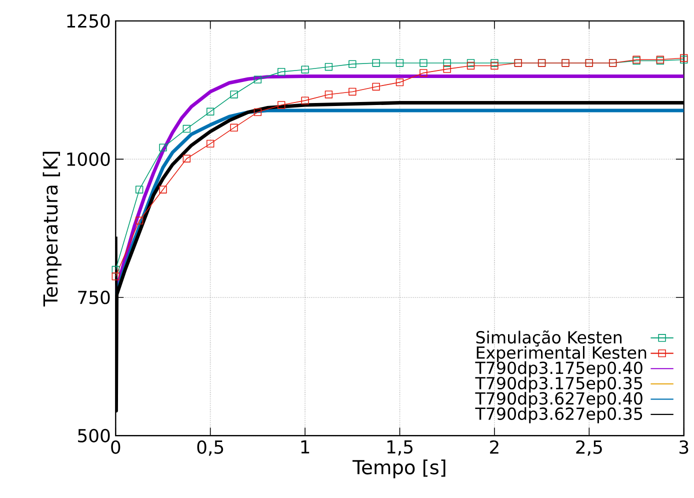 The image size is (694, 498). What do you see at coordinates (88, 21) in the screenshot?
I see `y-tick-label: 1250` at bounding box center [88, 21].